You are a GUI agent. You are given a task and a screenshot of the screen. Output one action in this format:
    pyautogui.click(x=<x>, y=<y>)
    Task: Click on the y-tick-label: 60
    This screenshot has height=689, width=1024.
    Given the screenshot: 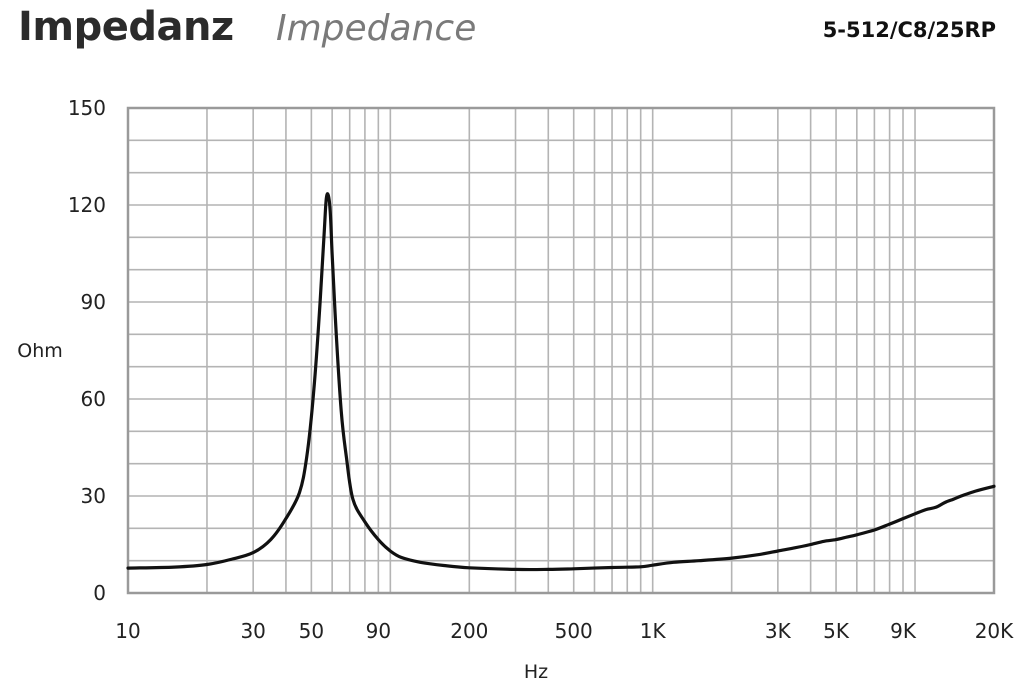 What is the action you would take?
    pyautogui.click(x=93, y=399)
    